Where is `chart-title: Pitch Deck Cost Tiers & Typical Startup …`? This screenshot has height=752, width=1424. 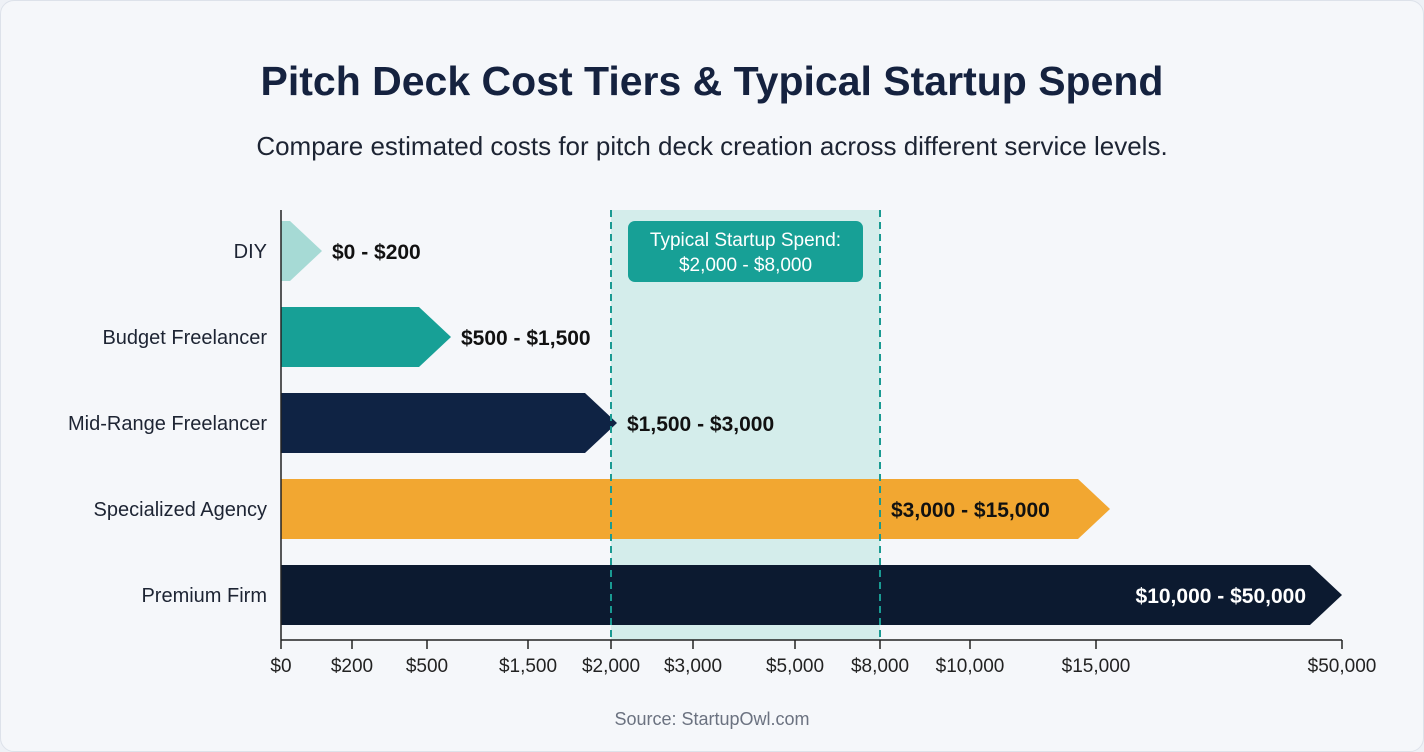
chart-title: Pitch Deck Cost Tiers & Typical Startup … is located at coordinates (712, 81).